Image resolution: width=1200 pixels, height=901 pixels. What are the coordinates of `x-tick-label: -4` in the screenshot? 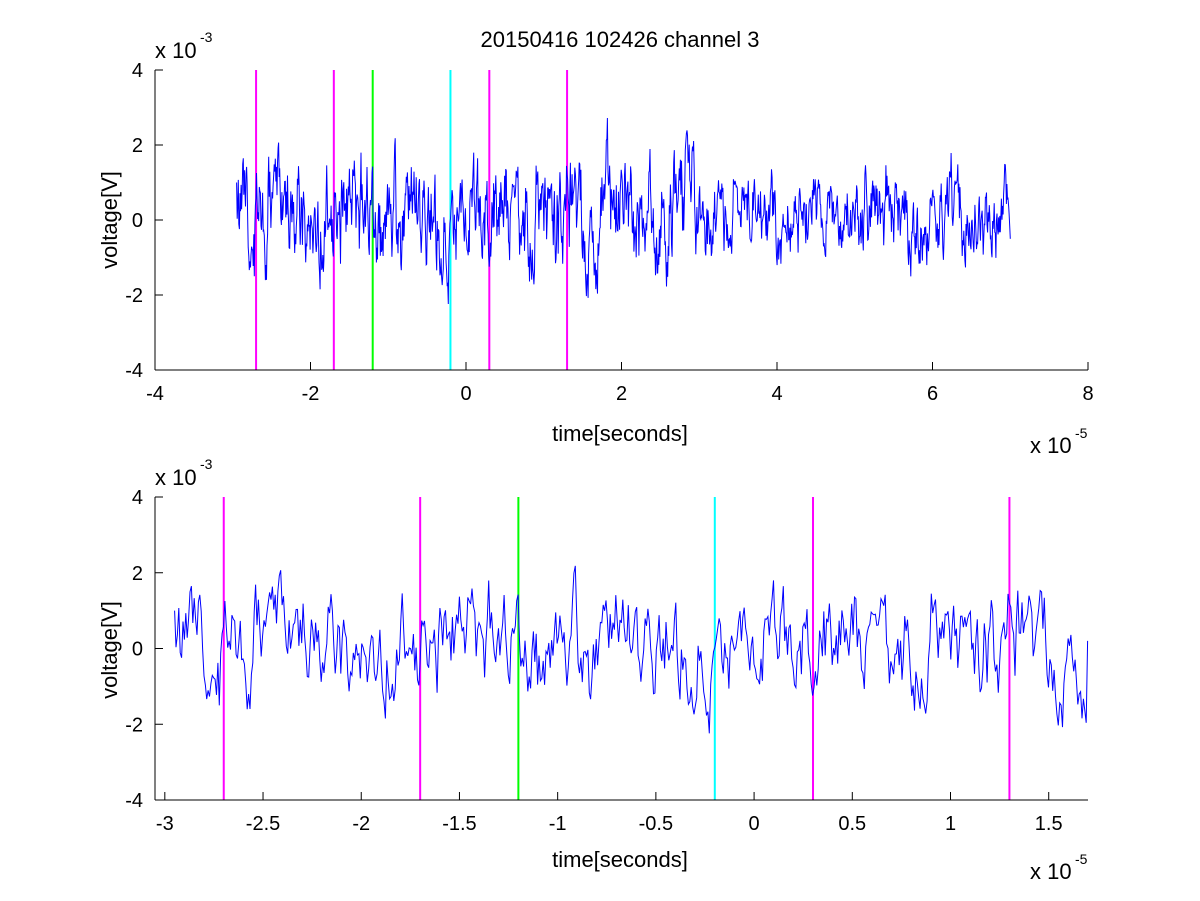 It's located at (155, 394).